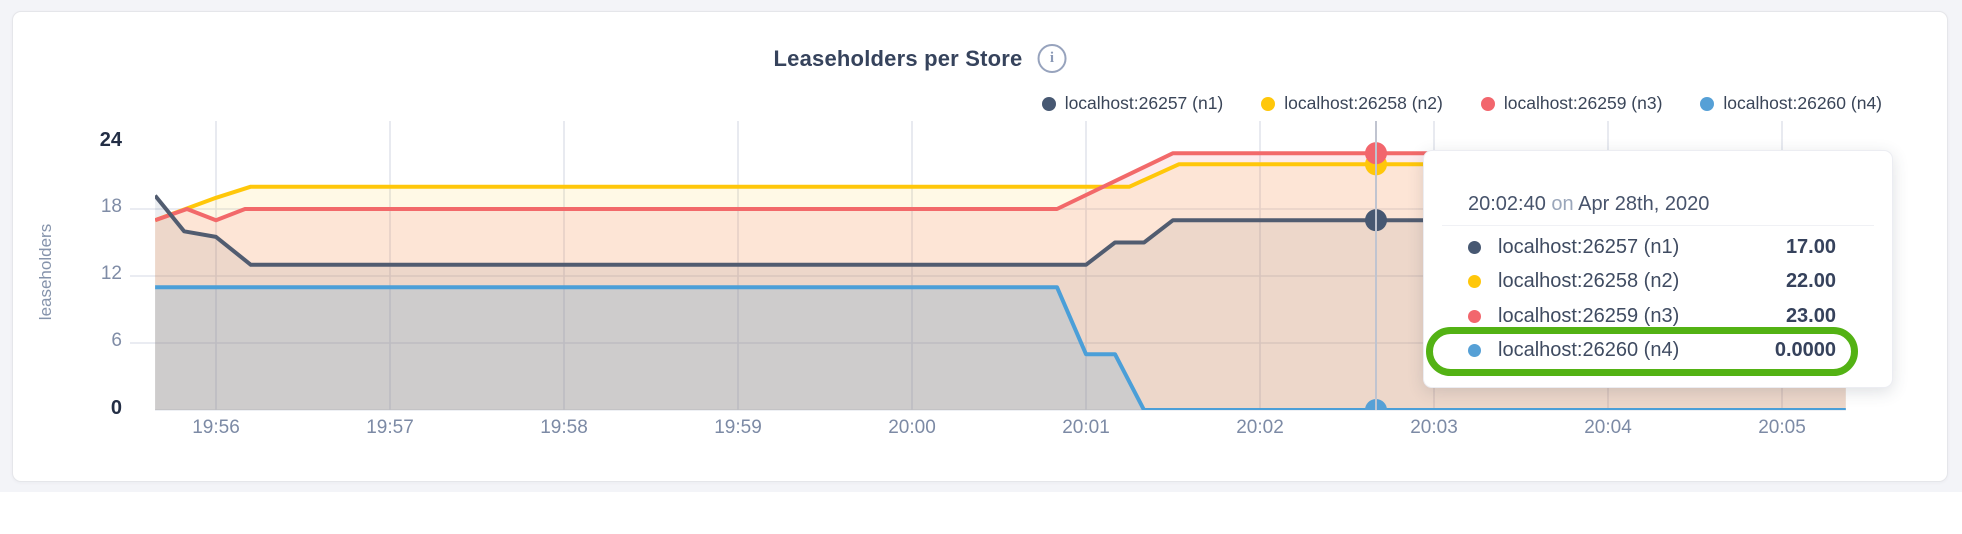 Image resolution: width=1962 pixels, height=534 pixels. I want to click on tooltip-time: 20:02:40, so click(1507, 204).